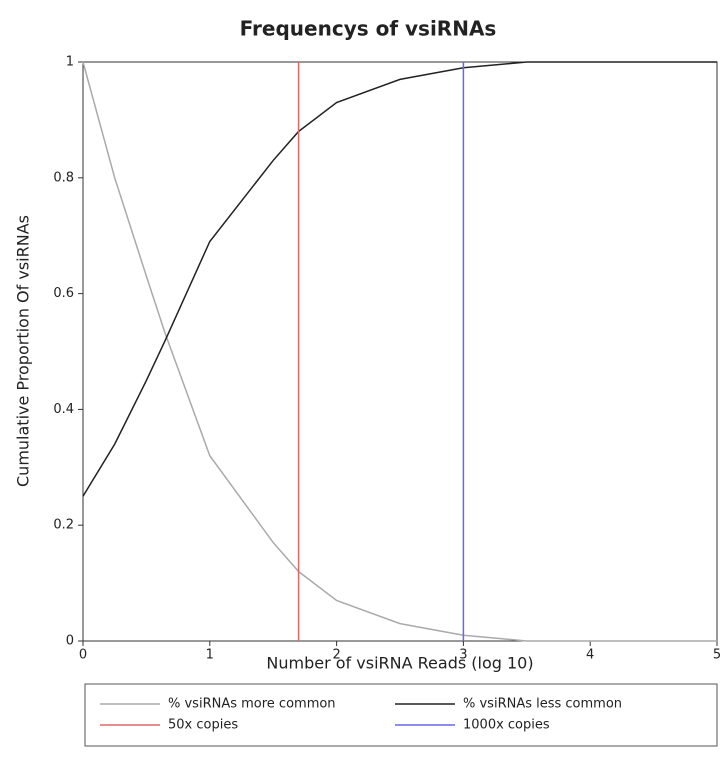 The height and width of the screenshot is (769, 723). What do you see at coordinates (63, 409) in the screenshot?
I see `y-tick-label: 0.4` at bounding box center [63, 409].